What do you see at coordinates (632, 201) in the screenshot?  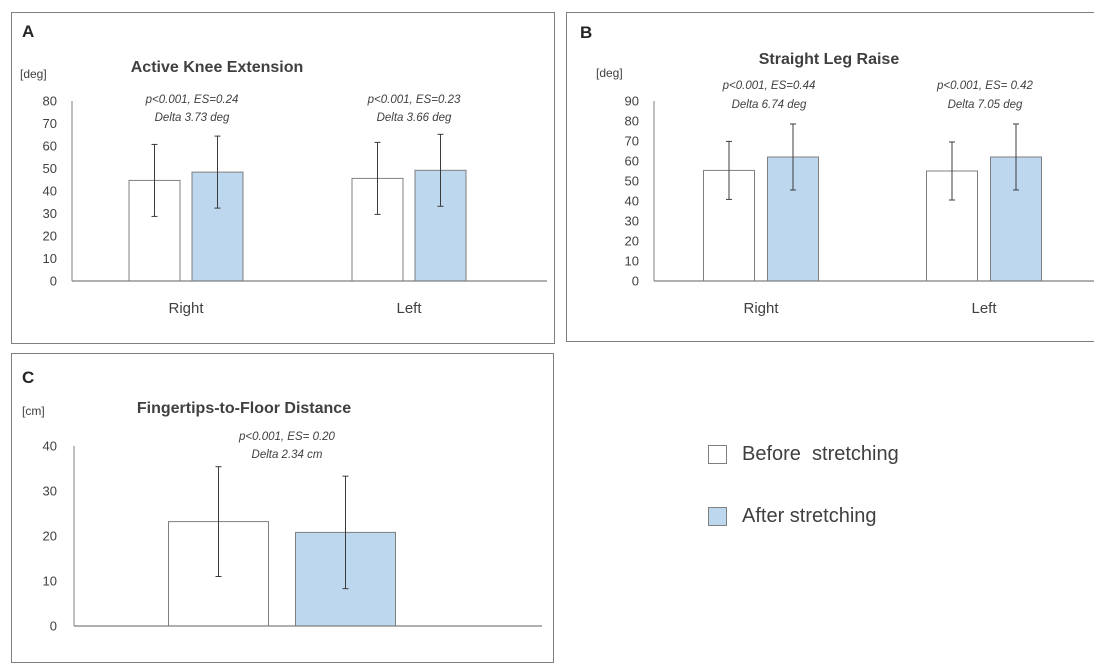 I see `y-tick-label-b: 40` at bounding box center [632, 201].